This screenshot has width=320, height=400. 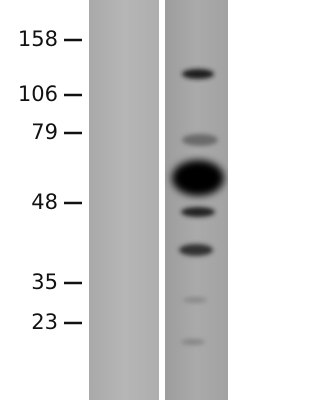 What do you see at coordinates (44, 322) in the screenshot?
I see `marker-label: 23` at bounding box center [44, 322].